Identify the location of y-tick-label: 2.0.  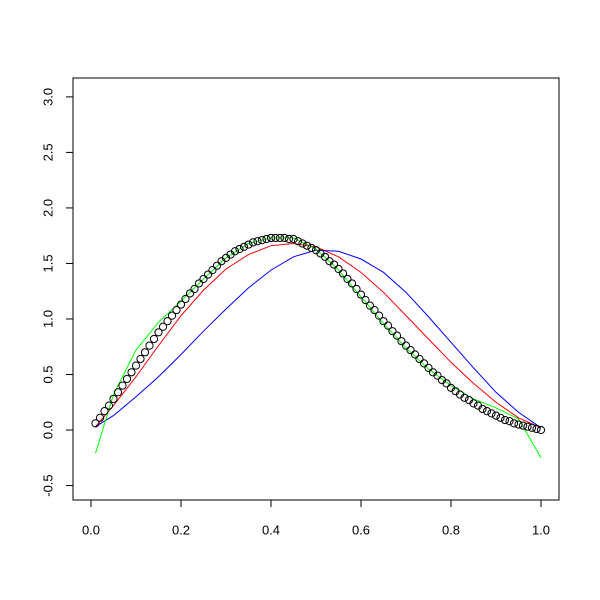
(47, 208).